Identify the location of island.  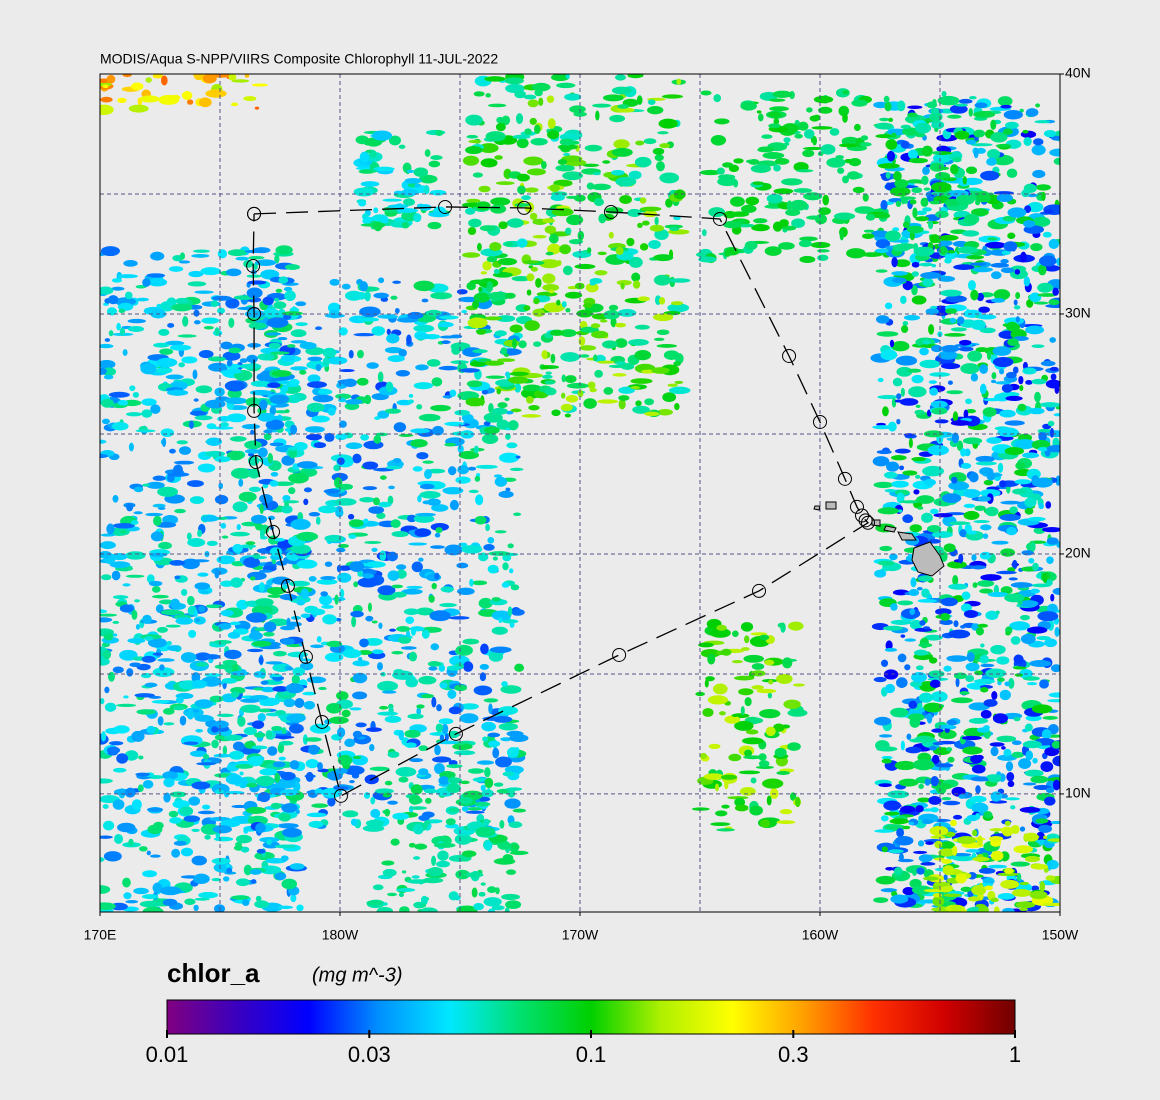
(831, 505).